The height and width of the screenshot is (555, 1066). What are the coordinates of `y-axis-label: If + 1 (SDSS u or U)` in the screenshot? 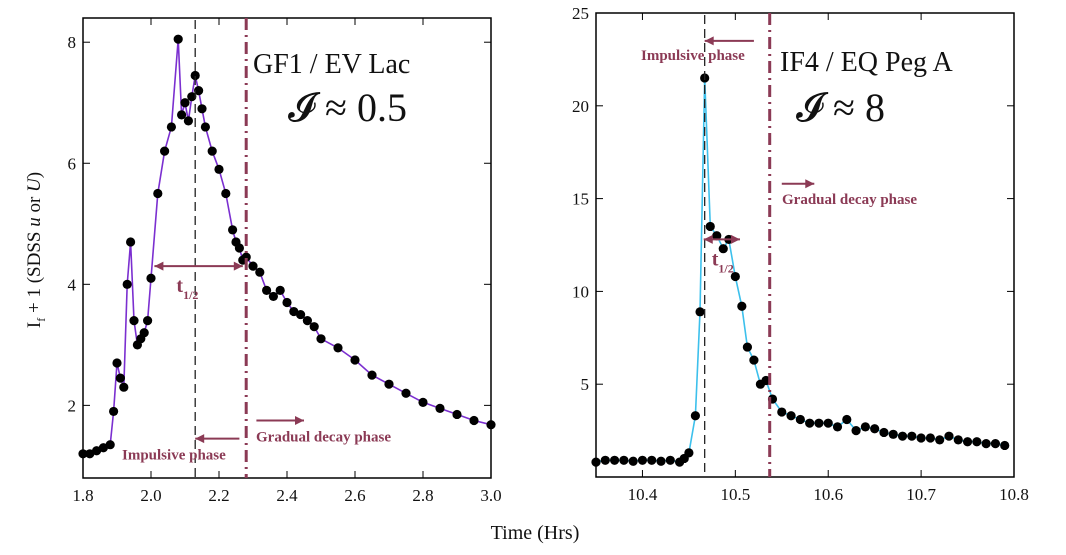 It's located at (36, 250).